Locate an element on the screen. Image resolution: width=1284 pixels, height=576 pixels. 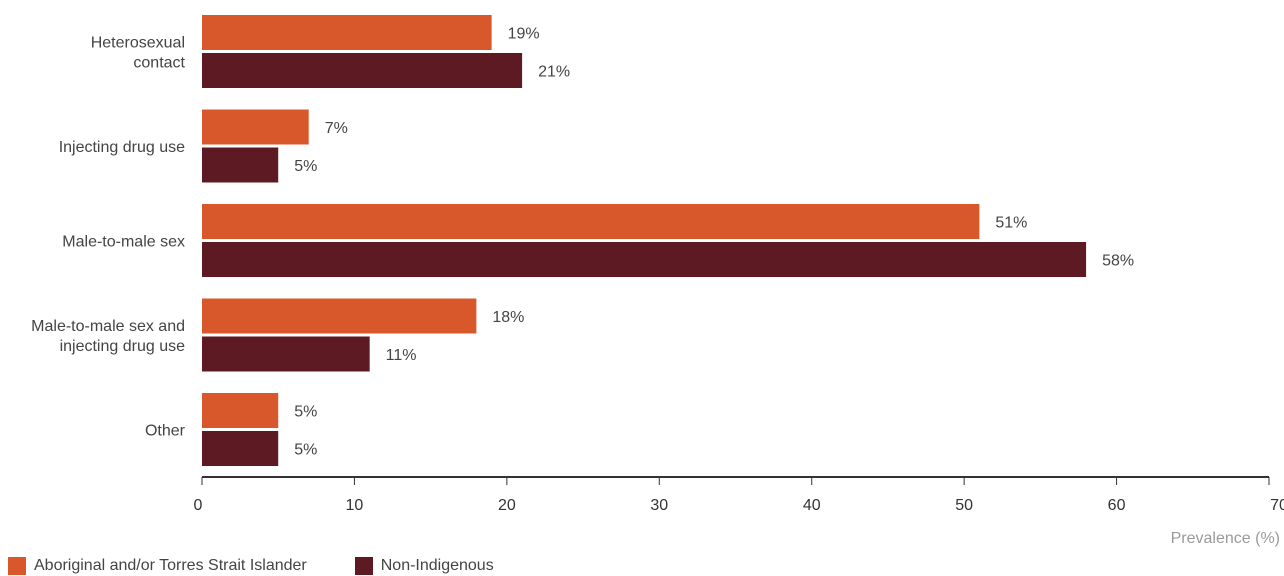
x-tick-label: 10 is located at coordinates (355, 505).